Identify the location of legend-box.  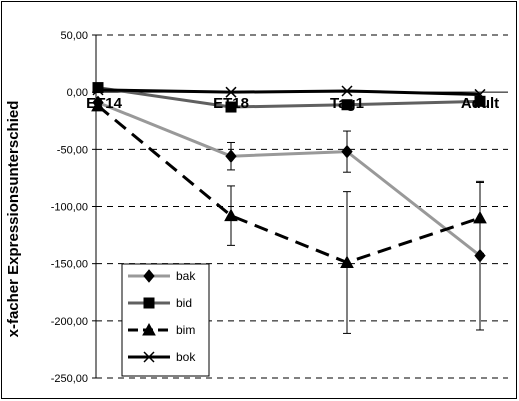
(165, 320).